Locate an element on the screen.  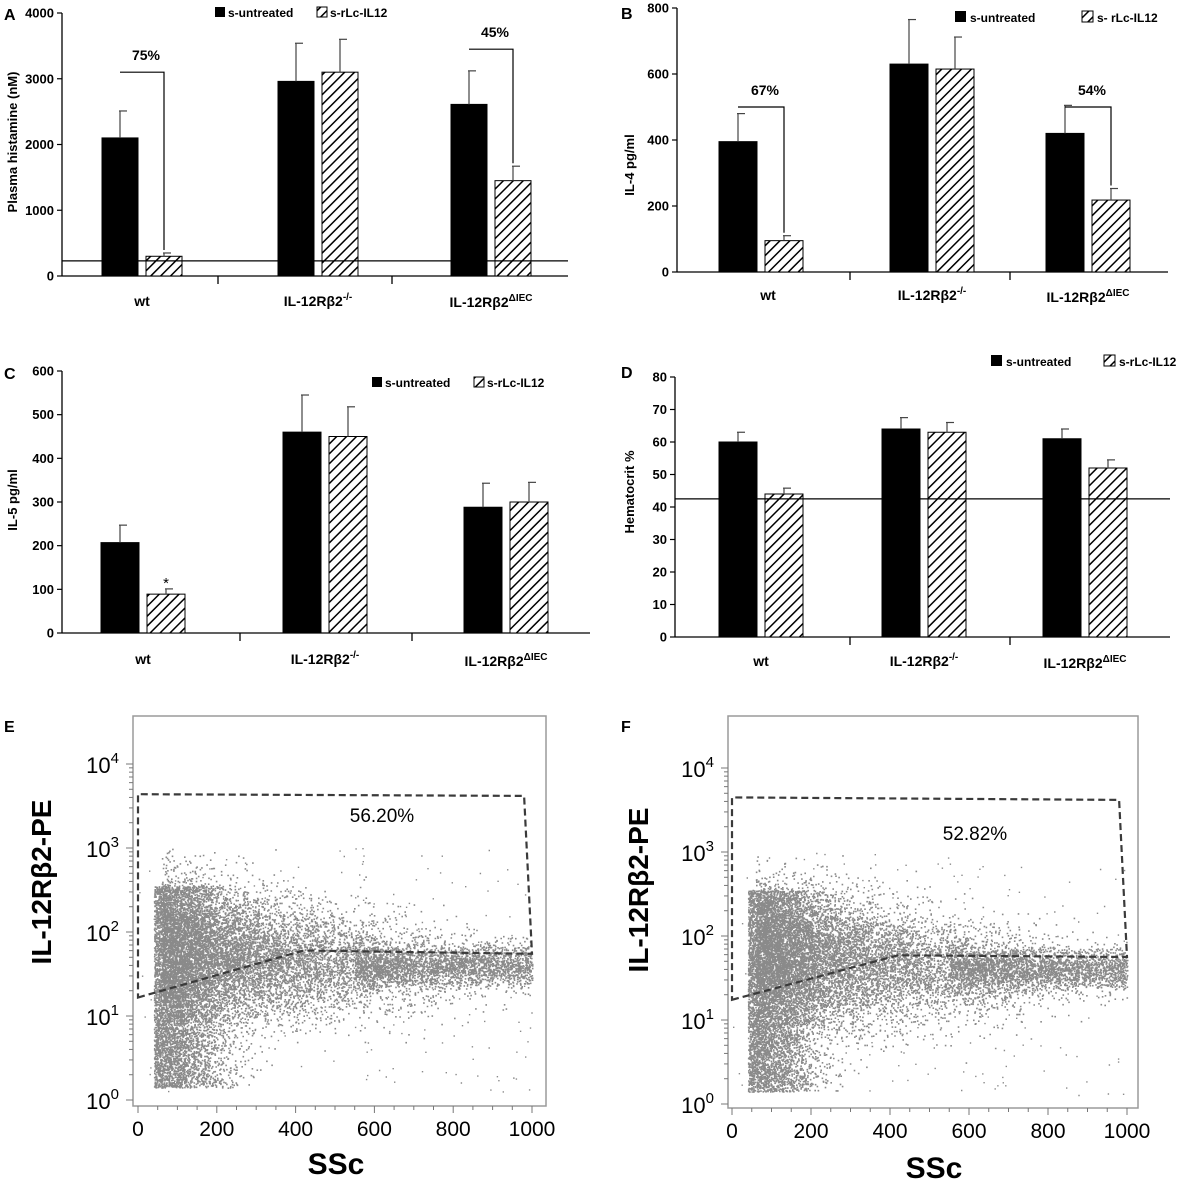
panel-e-x-tick-label: 600 is located at coordinates (374, 1129).